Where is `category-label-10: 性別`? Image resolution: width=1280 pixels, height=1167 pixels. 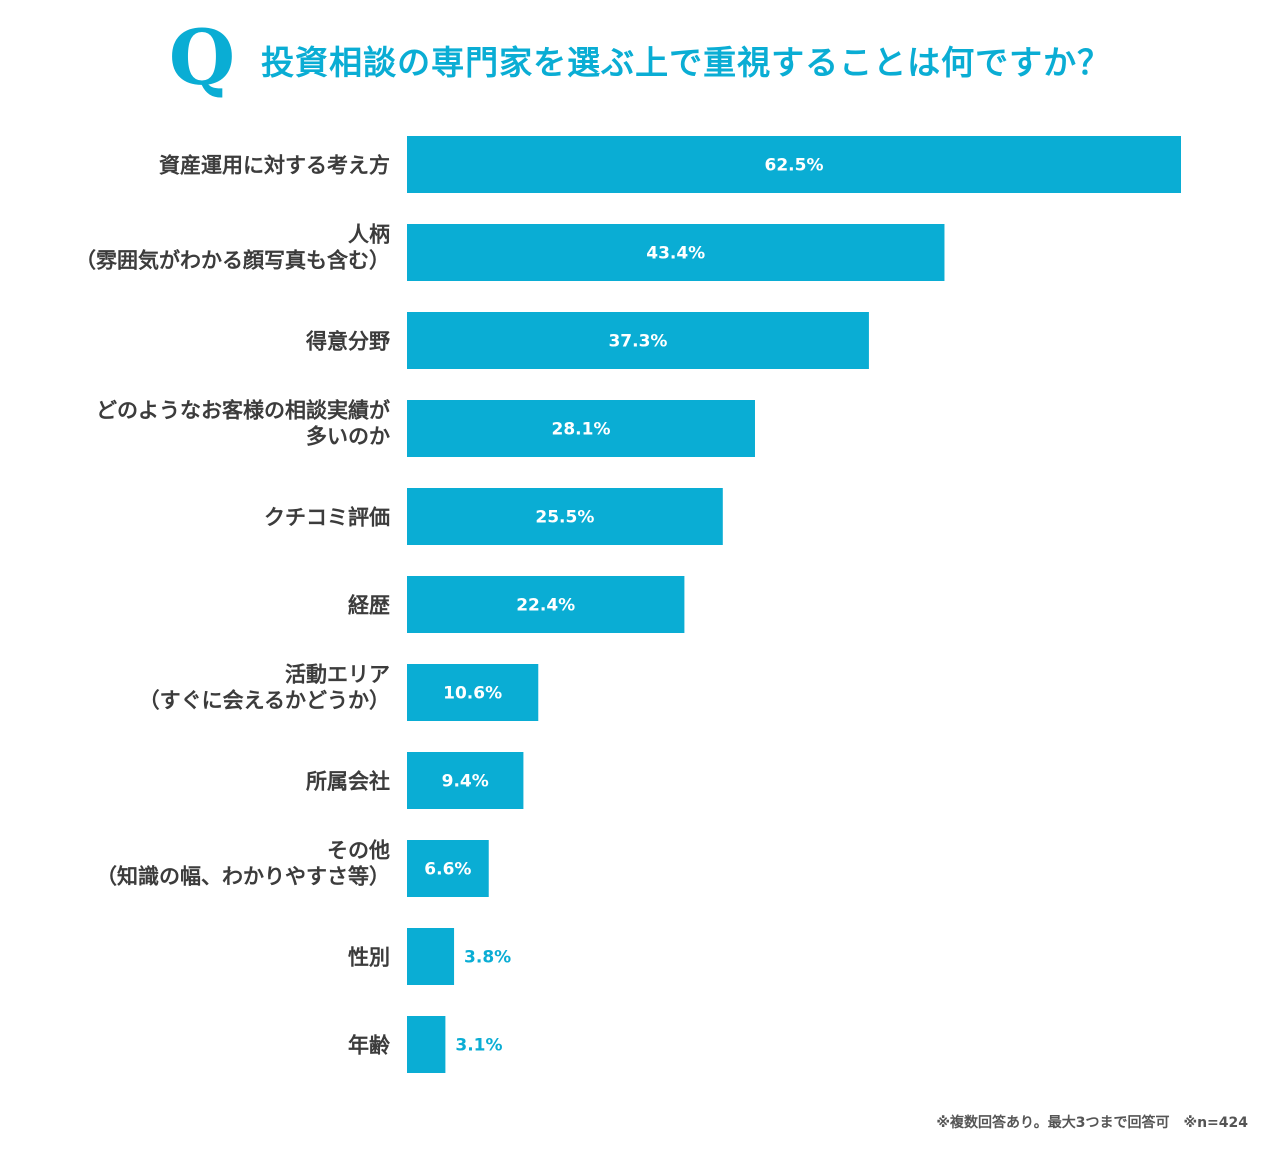
category-label-10: 性別 is located at coordinates (369, 958).